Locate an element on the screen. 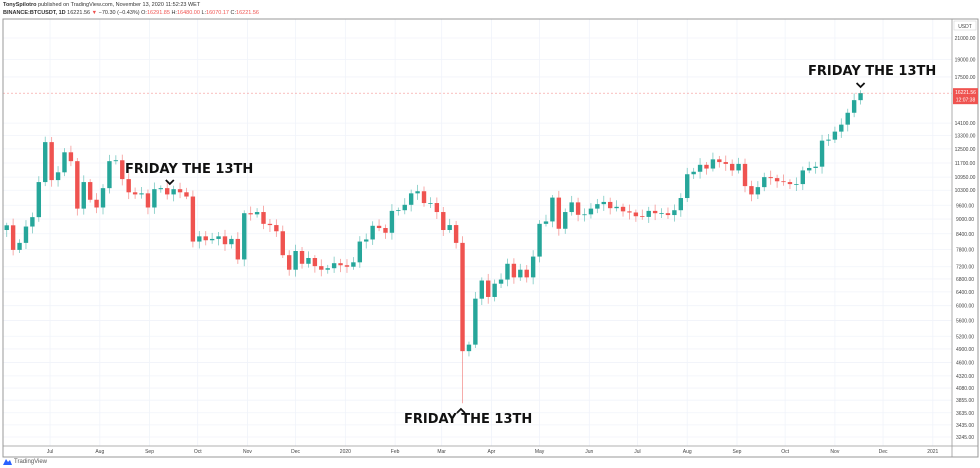 The image size is (980, 468). time-tick-label: Aug is located at coordinates (99, 452).